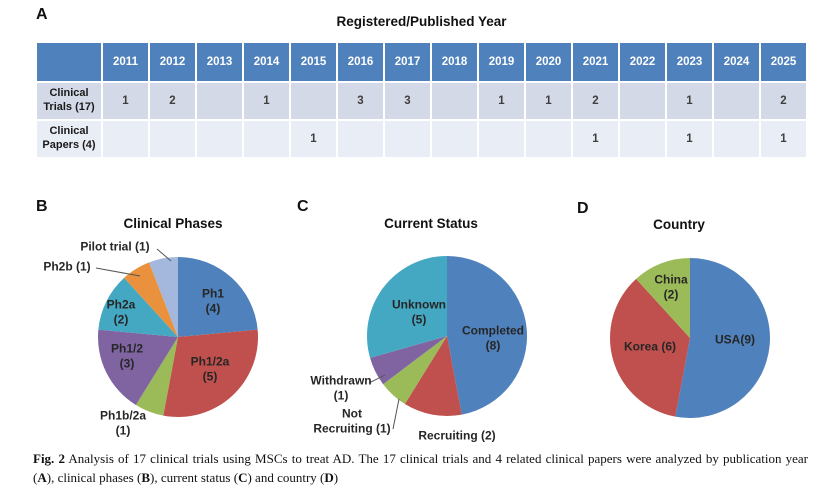 This screenshot has height=497, width=839. I want to click on pie-label-pilot-trial: Pilot trial (1), so click(115, 246).